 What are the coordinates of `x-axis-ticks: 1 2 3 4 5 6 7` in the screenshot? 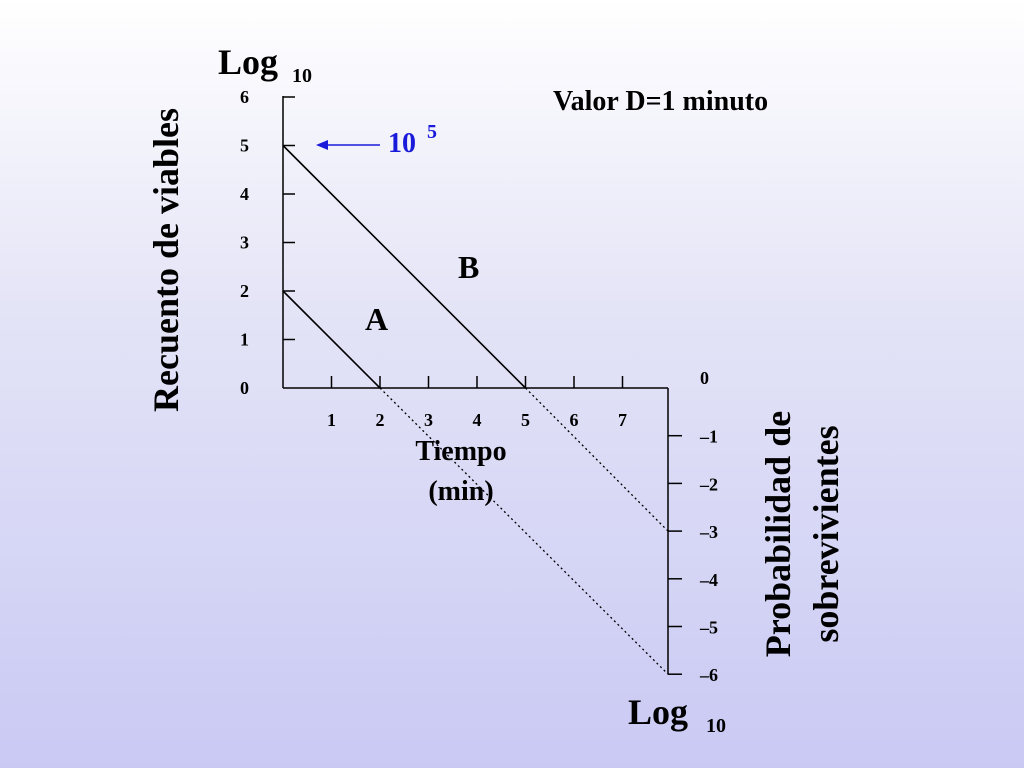 It's located at (477, 403).